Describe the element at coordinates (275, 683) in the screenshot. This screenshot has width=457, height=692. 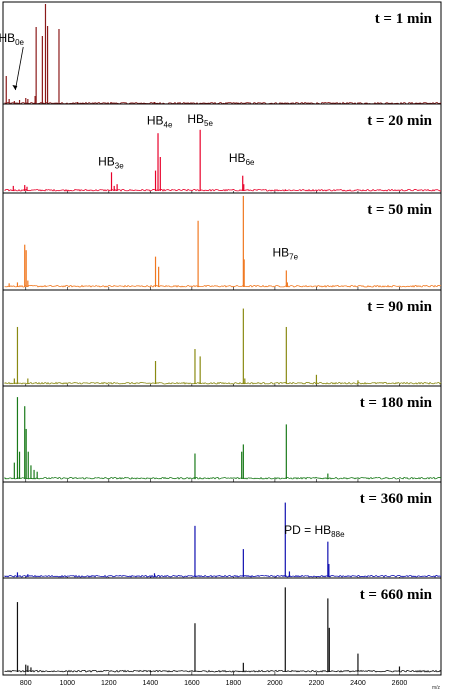
I see `x-tick-label: 2000` at that location.